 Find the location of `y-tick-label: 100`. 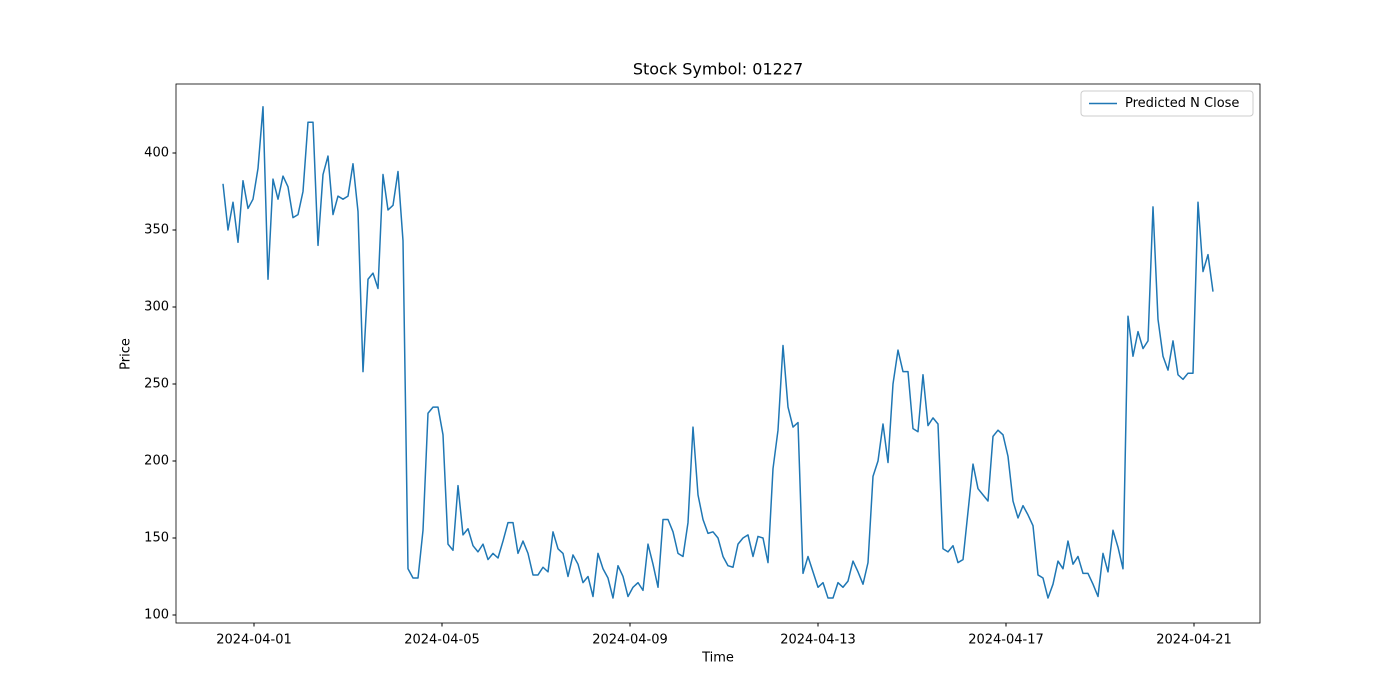

y-tick-label: 100 is located at coordinates (156, 614).